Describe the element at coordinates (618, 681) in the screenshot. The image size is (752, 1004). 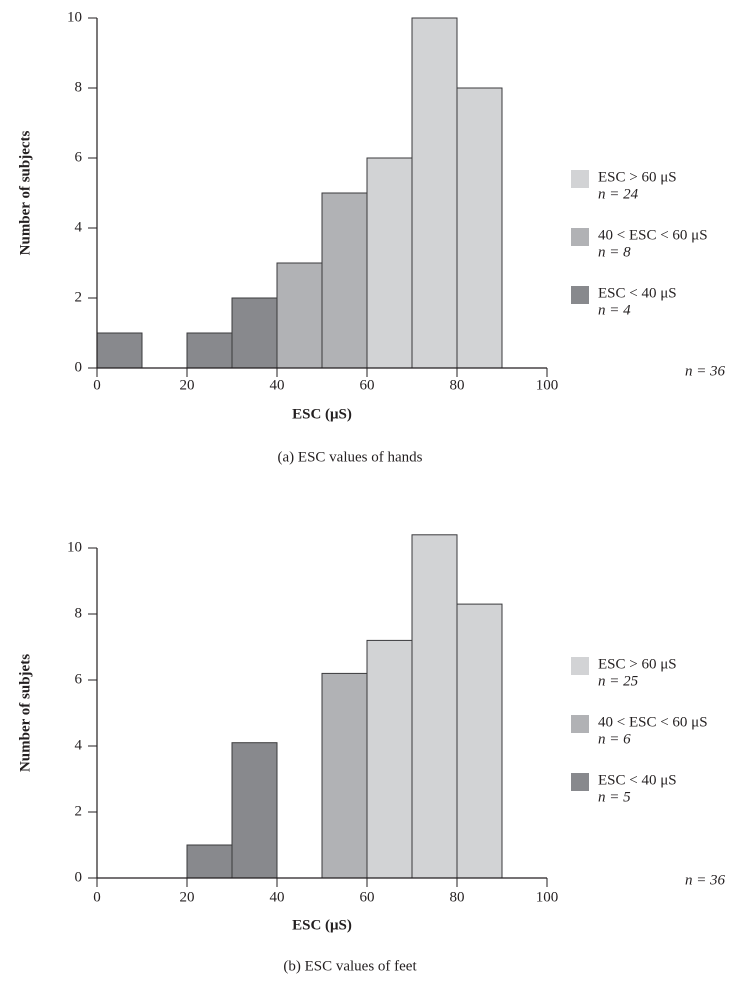
I see `legend-count: n = 25` at that location.